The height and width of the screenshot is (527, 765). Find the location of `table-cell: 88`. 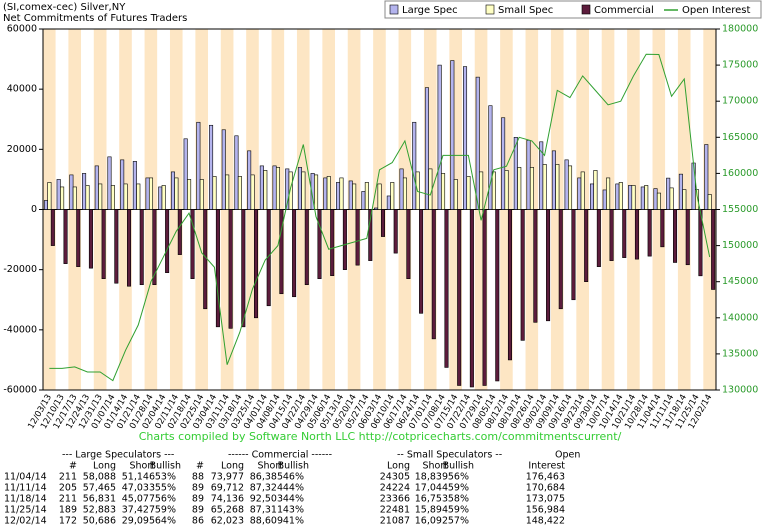

table-cell: 88 is located at coordinates (198, 477).